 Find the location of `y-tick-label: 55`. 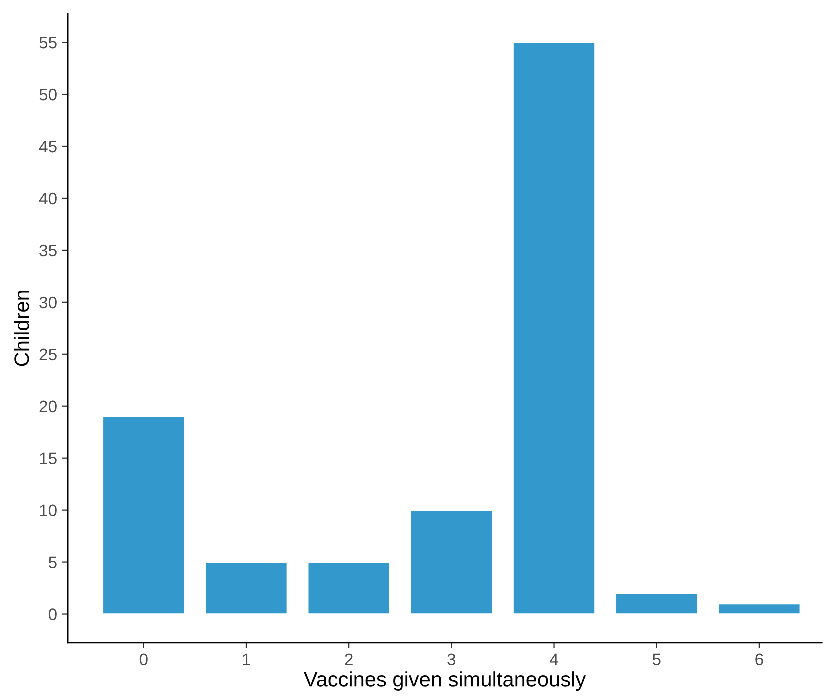

y-tick-label: 55 is located at coordinates (48, 43).